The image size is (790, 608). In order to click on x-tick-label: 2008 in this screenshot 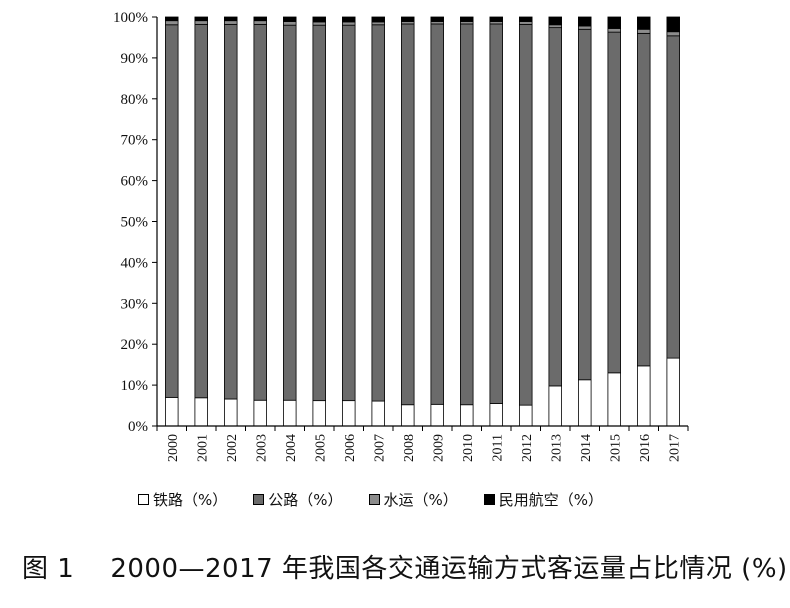, I will do `click(409, 448)`.